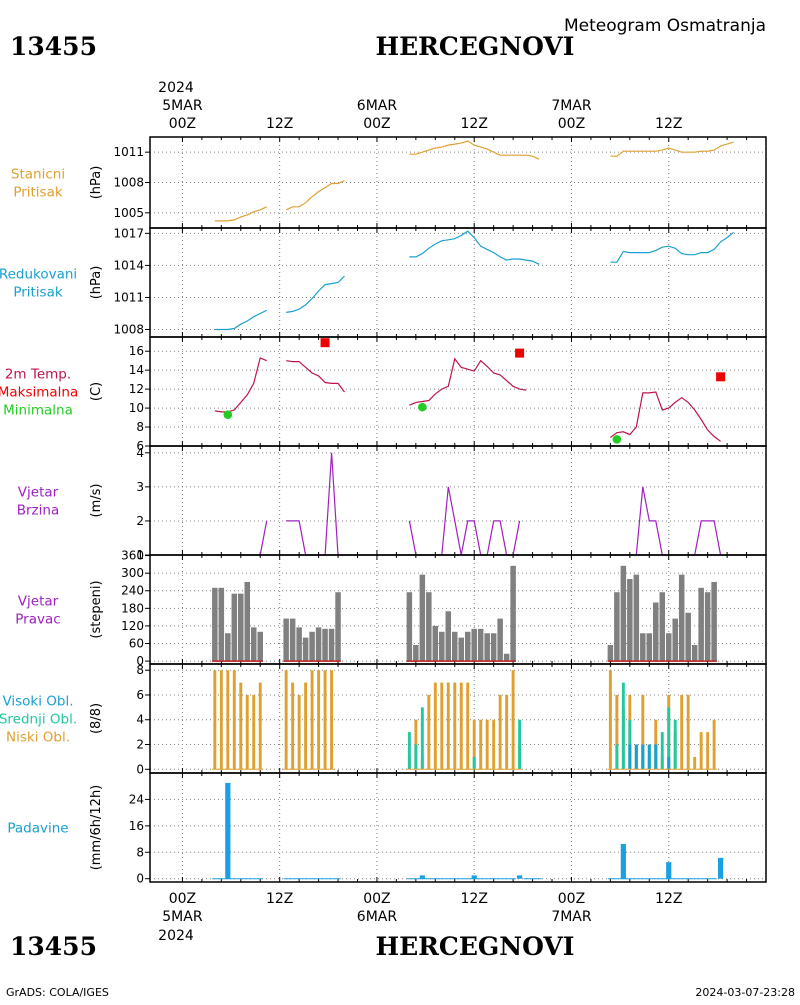 Image resolution: width=800 pixels, height=1005 pixels. I want to click on panel-station-pressure: 1005 1008 1011 (hPa) Stanicni Pritisak, so click(389, 182).